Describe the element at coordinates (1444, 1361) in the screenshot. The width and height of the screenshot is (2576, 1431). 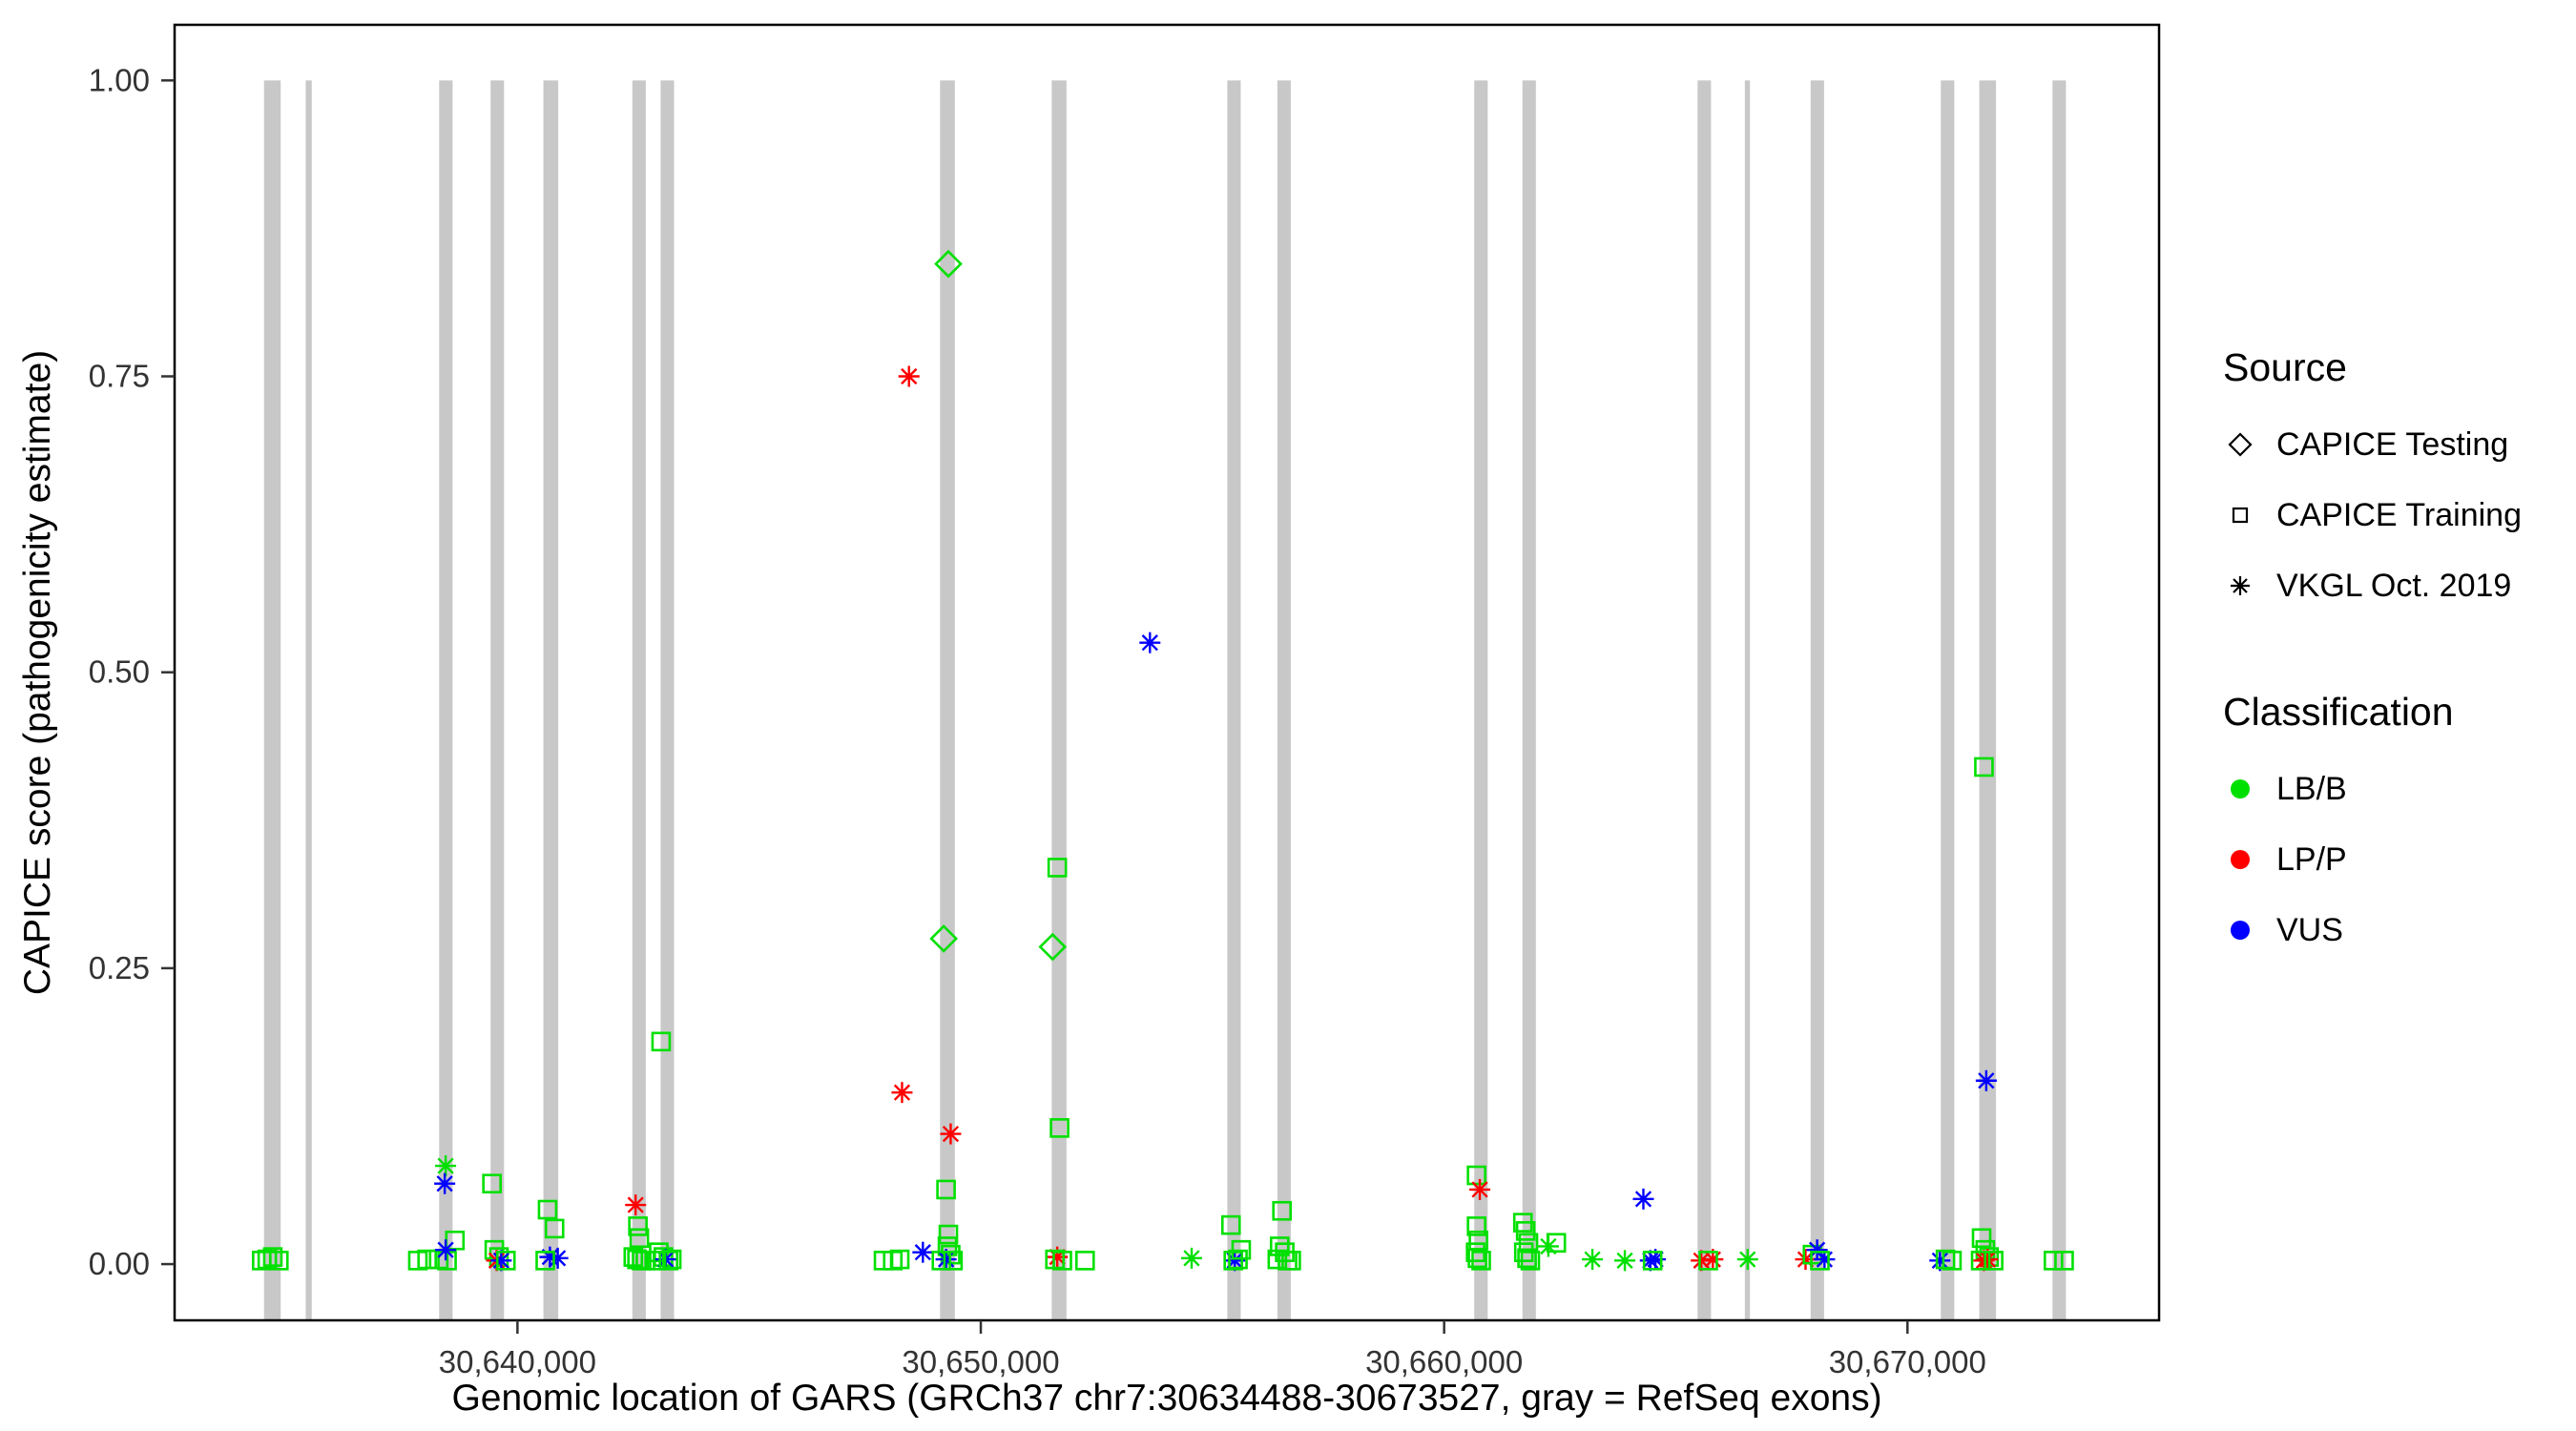
I see `x-tick-label: 30,660,000` at that location.